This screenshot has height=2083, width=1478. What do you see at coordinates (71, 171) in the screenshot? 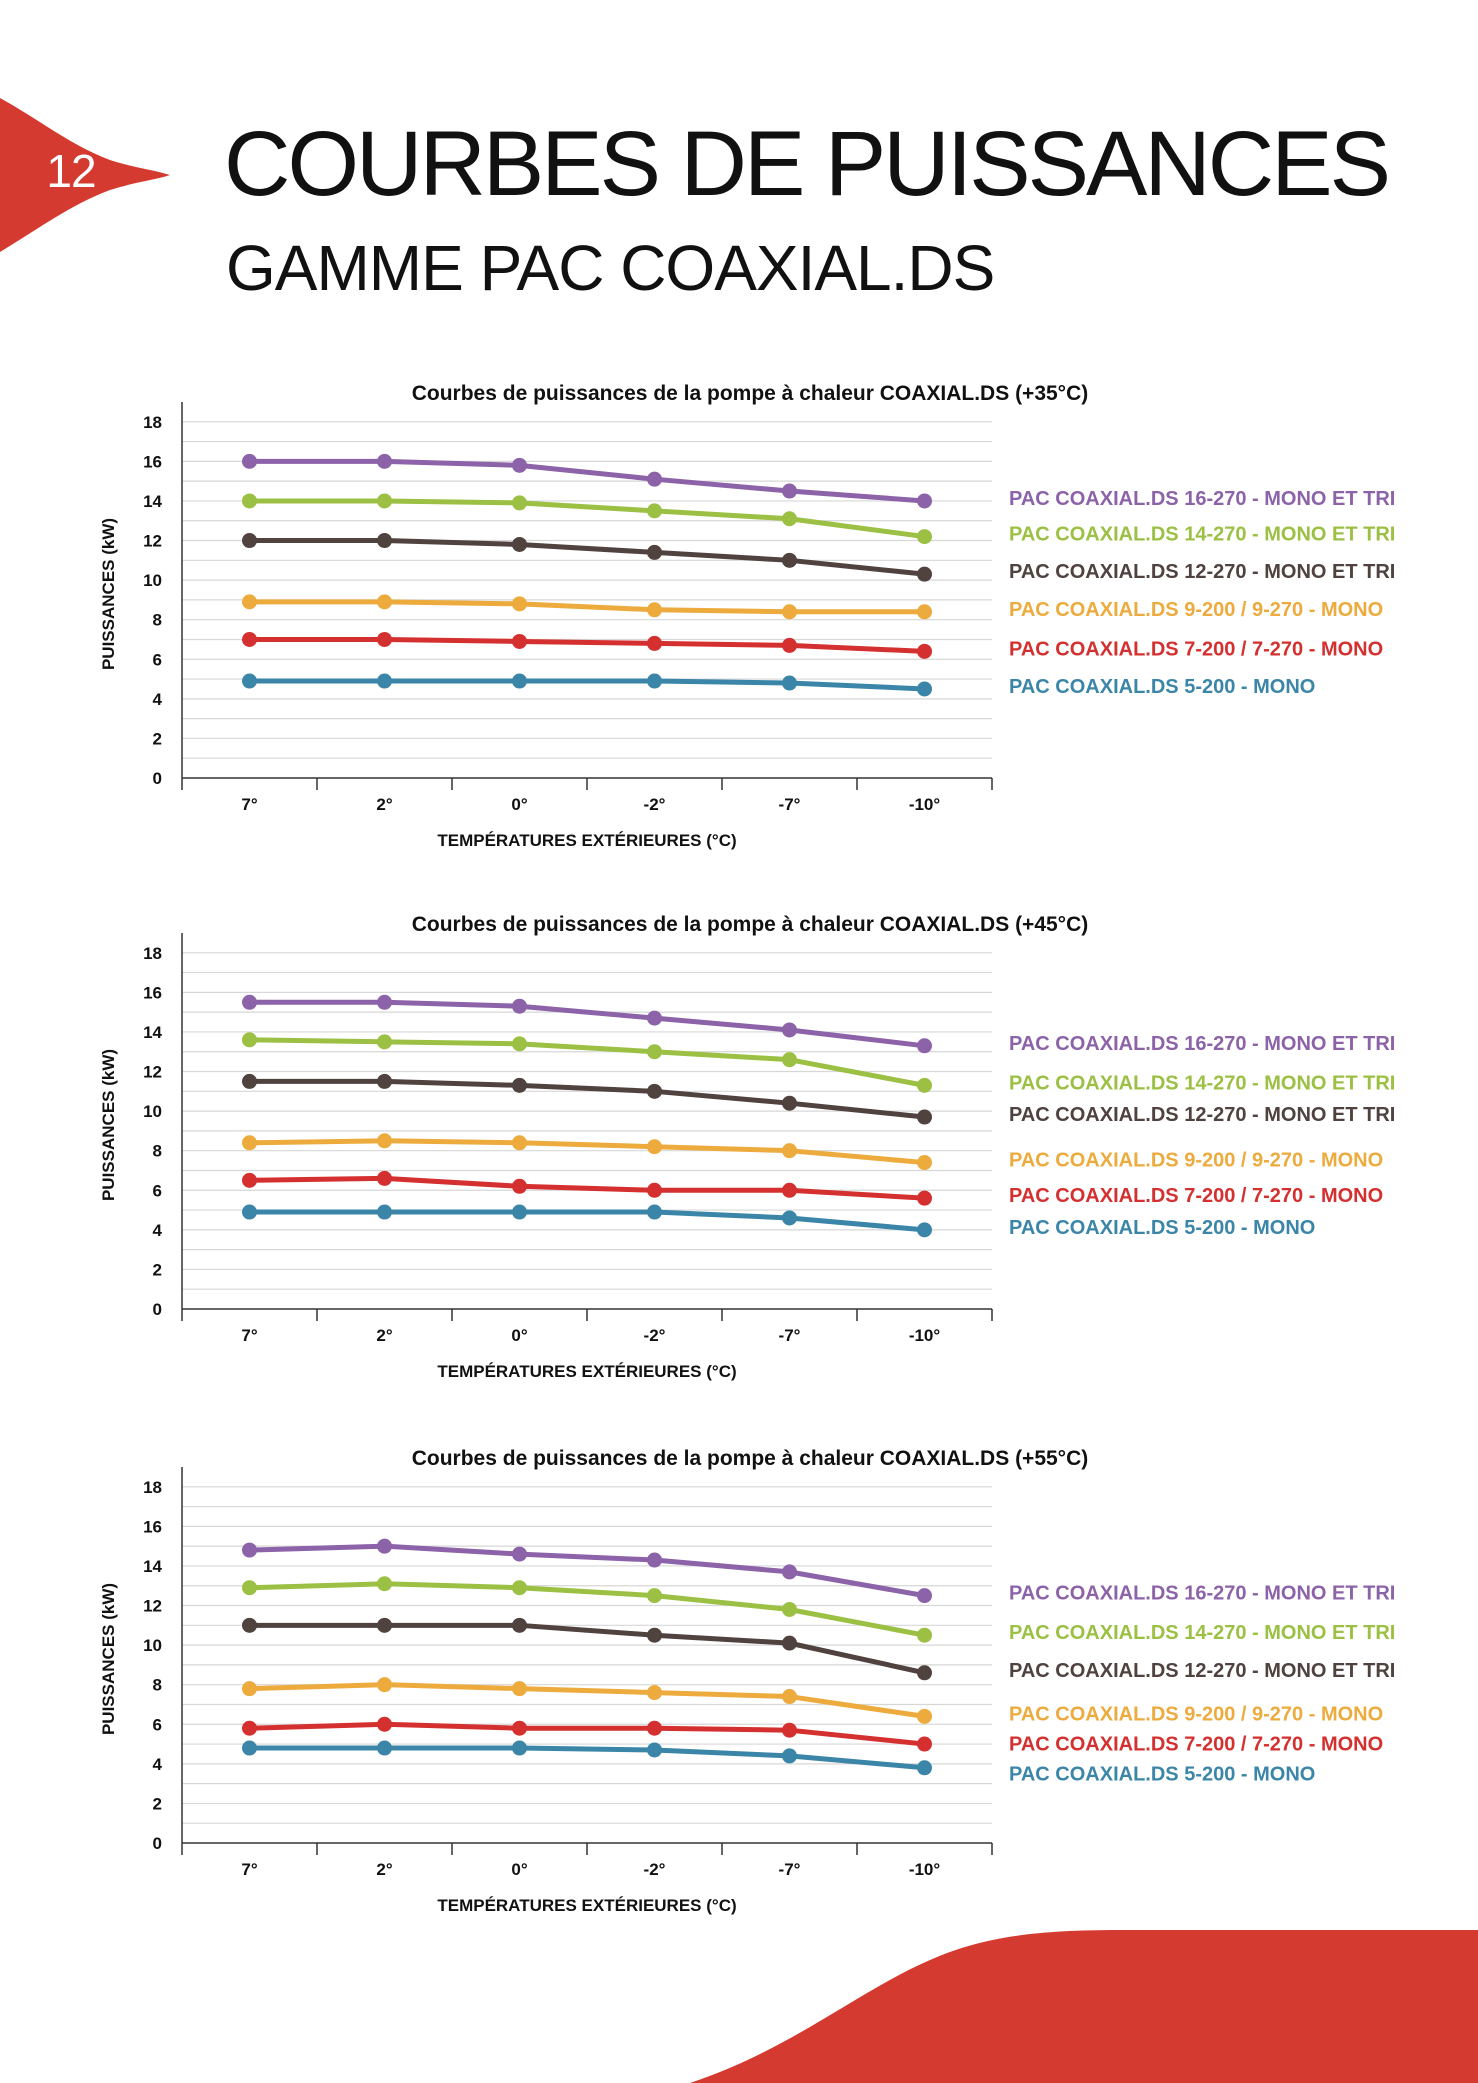
I see `page-number: 12` at bounding box center [71, 171].